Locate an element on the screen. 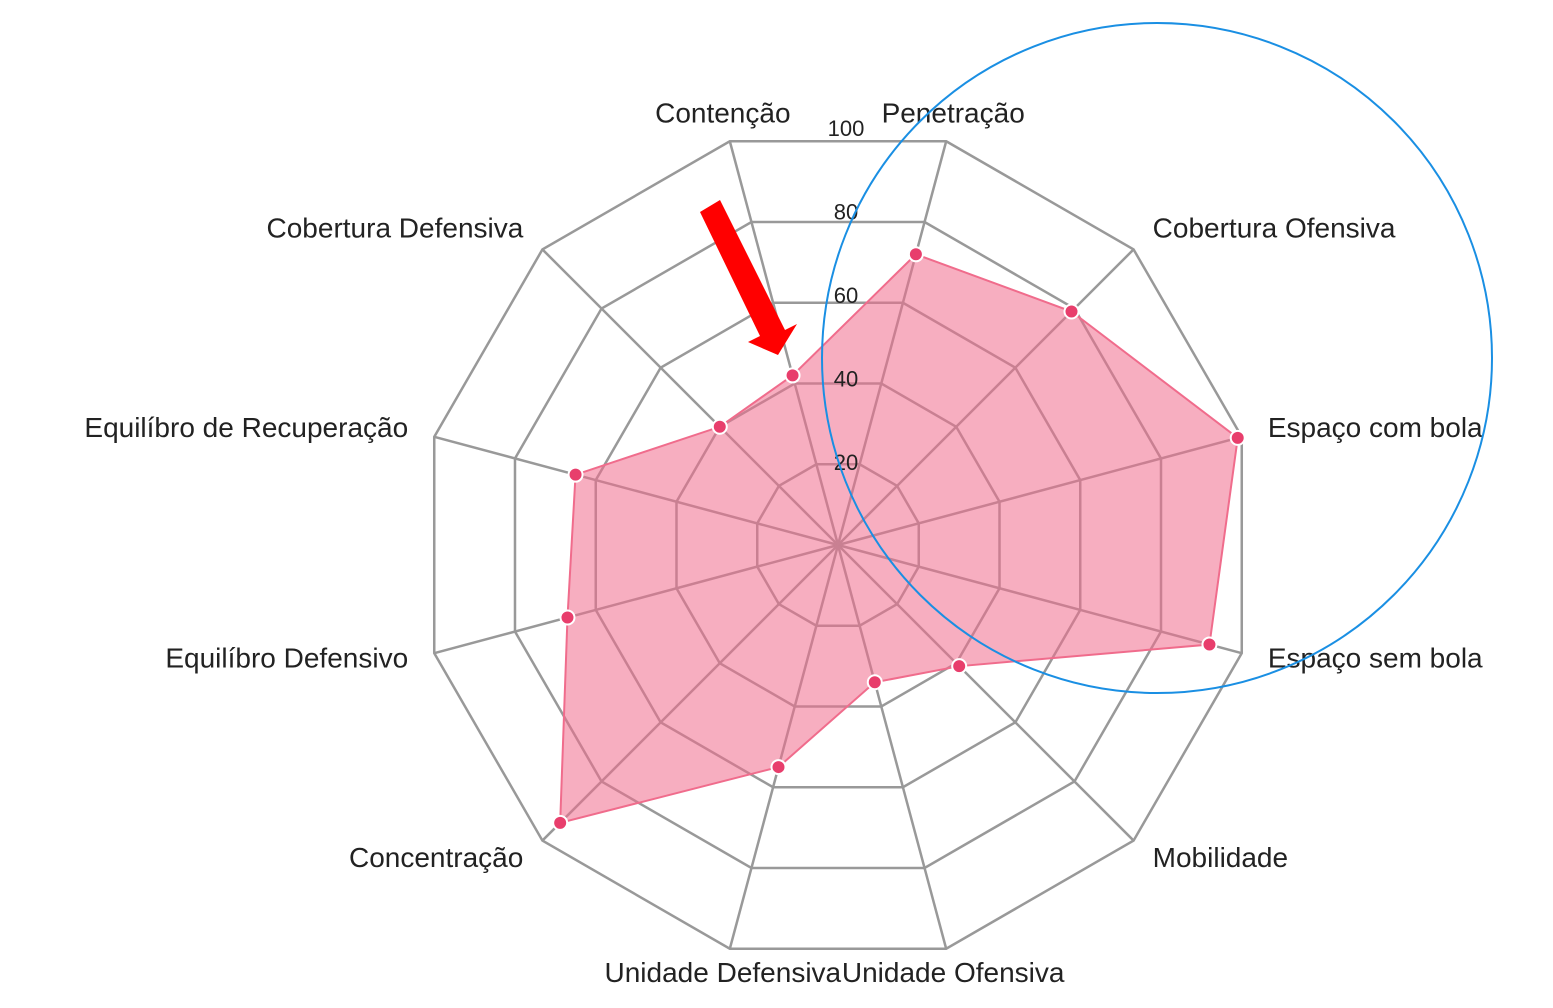 The height and width of the screenshot is (1008, 1553). r-tick-label: 60 is located at coordinates (846, 295).